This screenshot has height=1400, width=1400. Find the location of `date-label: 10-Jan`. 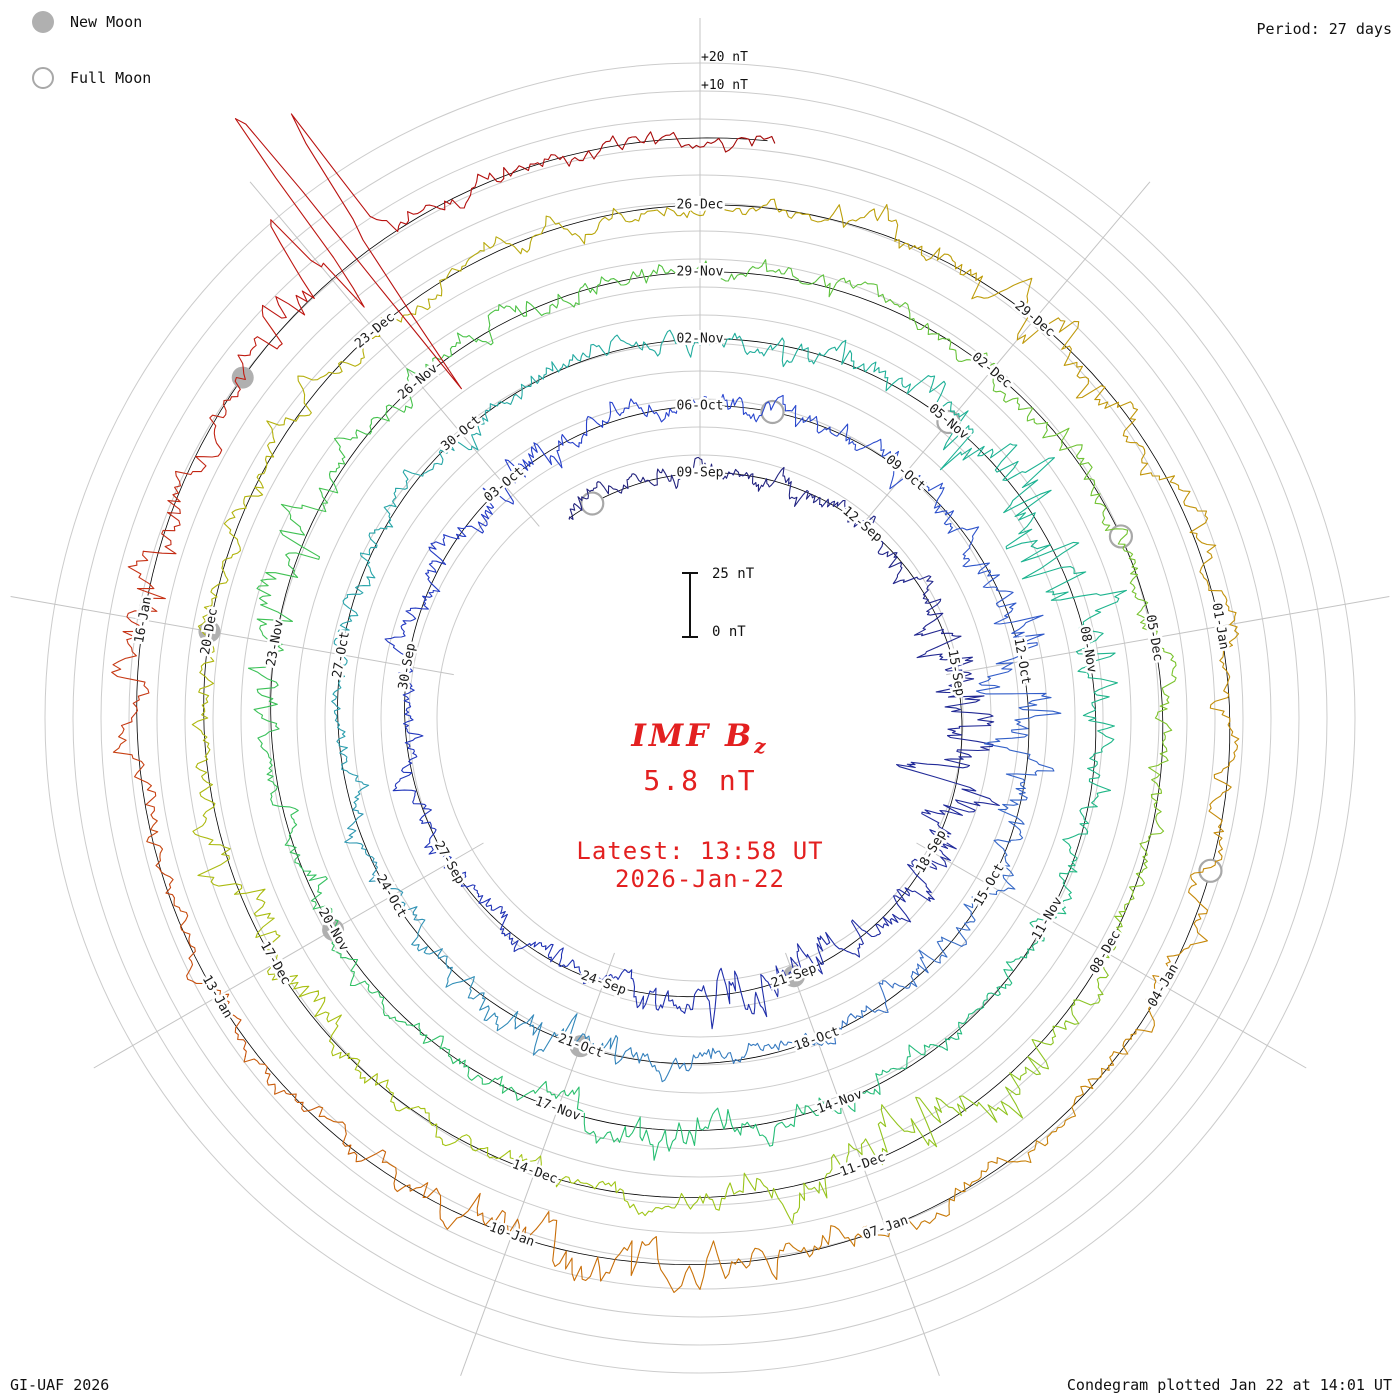

date-label: 10-Jan is located at coordinates (511, 1235).